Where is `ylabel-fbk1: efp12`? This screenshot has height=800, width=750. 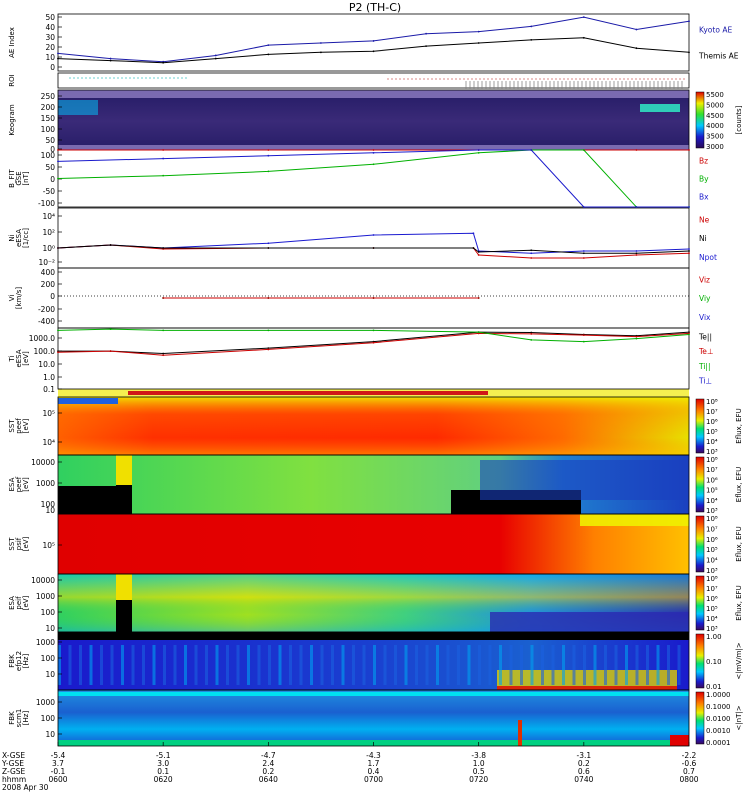 ylabel-fbk1: efp12 is located at coordinates (19, 661).